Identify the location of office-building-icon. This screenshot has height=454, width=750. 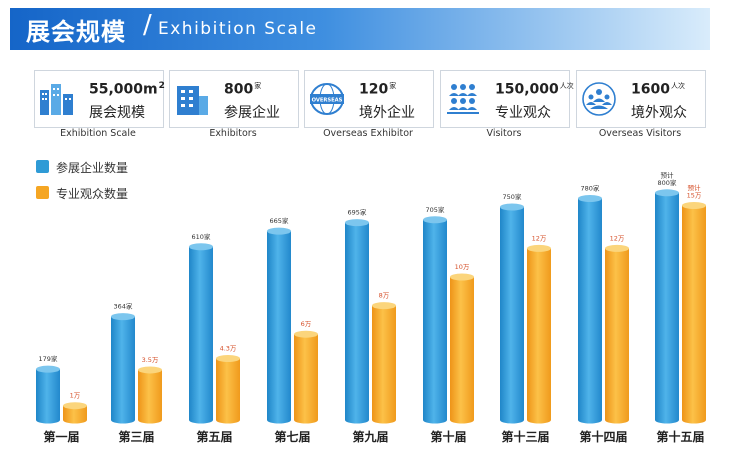
(192, 100).